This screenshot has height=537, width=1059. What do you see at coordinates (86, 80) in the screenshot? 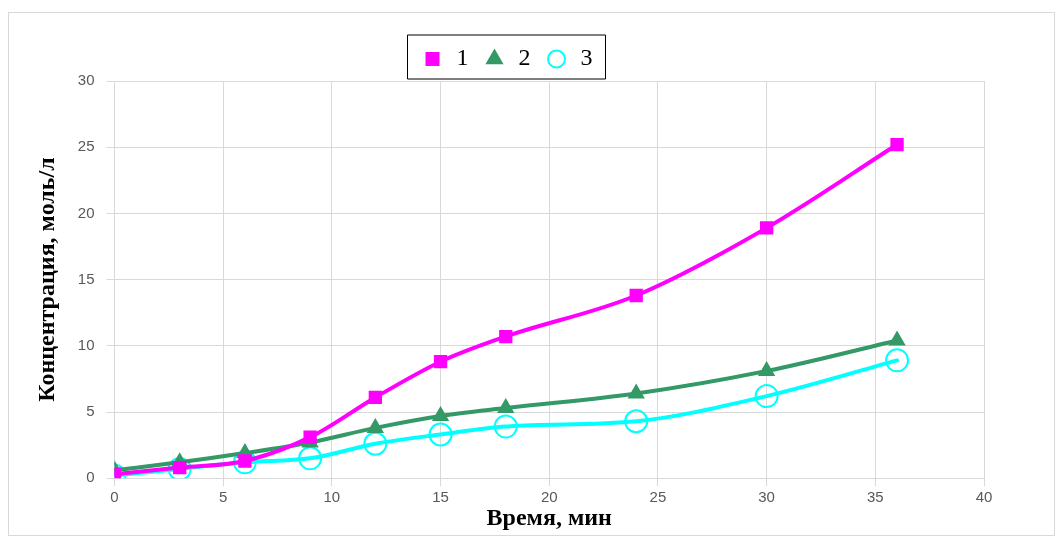
I see `y-tick-label: 30` at bounding box center [86, 80].